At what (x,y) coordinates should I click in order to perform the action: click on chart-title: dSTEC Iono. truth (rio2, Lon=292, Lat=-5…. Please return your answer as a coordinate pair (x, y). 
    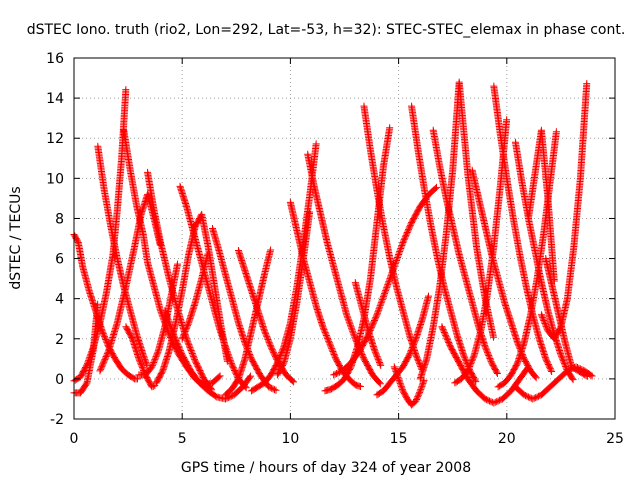
    Looking at the image, I should click on (326, 30).